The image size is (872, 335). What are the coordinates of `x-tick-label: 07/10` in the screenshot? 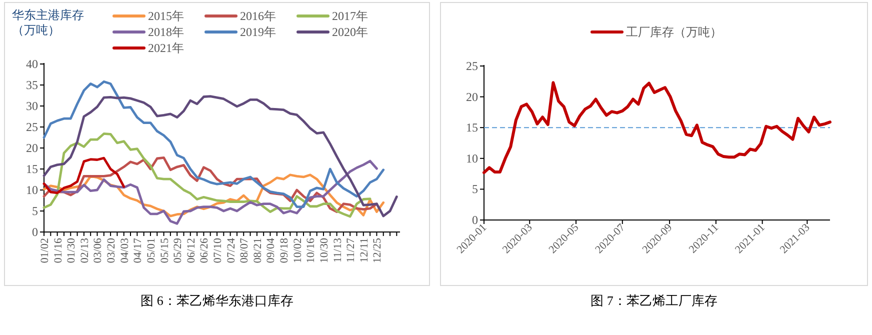 It's located at (218, 251).